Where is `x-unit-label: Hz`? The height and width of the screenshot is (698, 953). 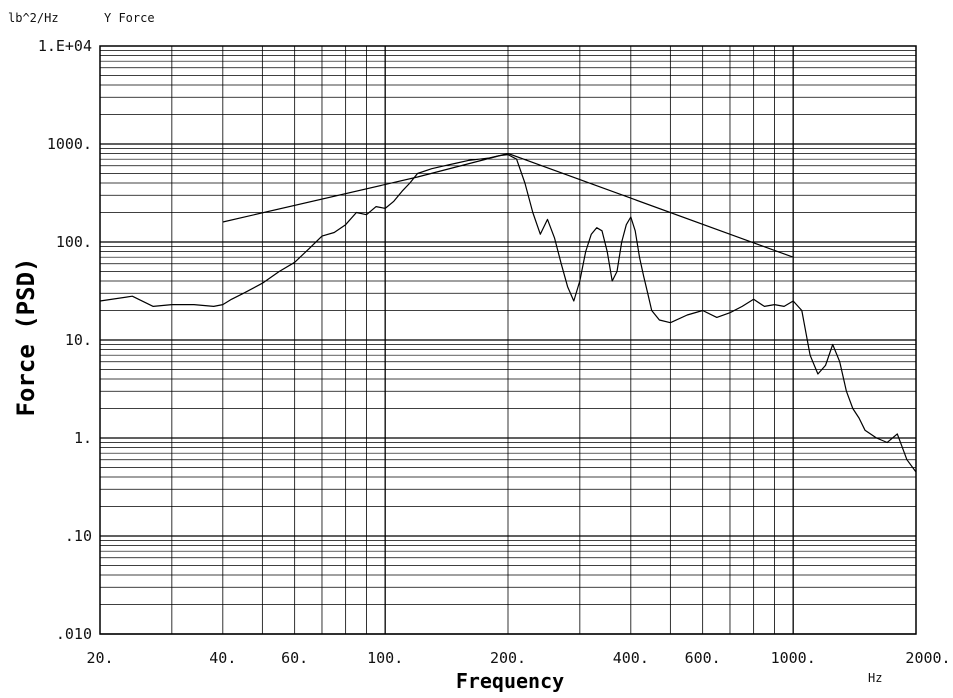 x-unit-label: Hz is located at coordinates (875, 678).